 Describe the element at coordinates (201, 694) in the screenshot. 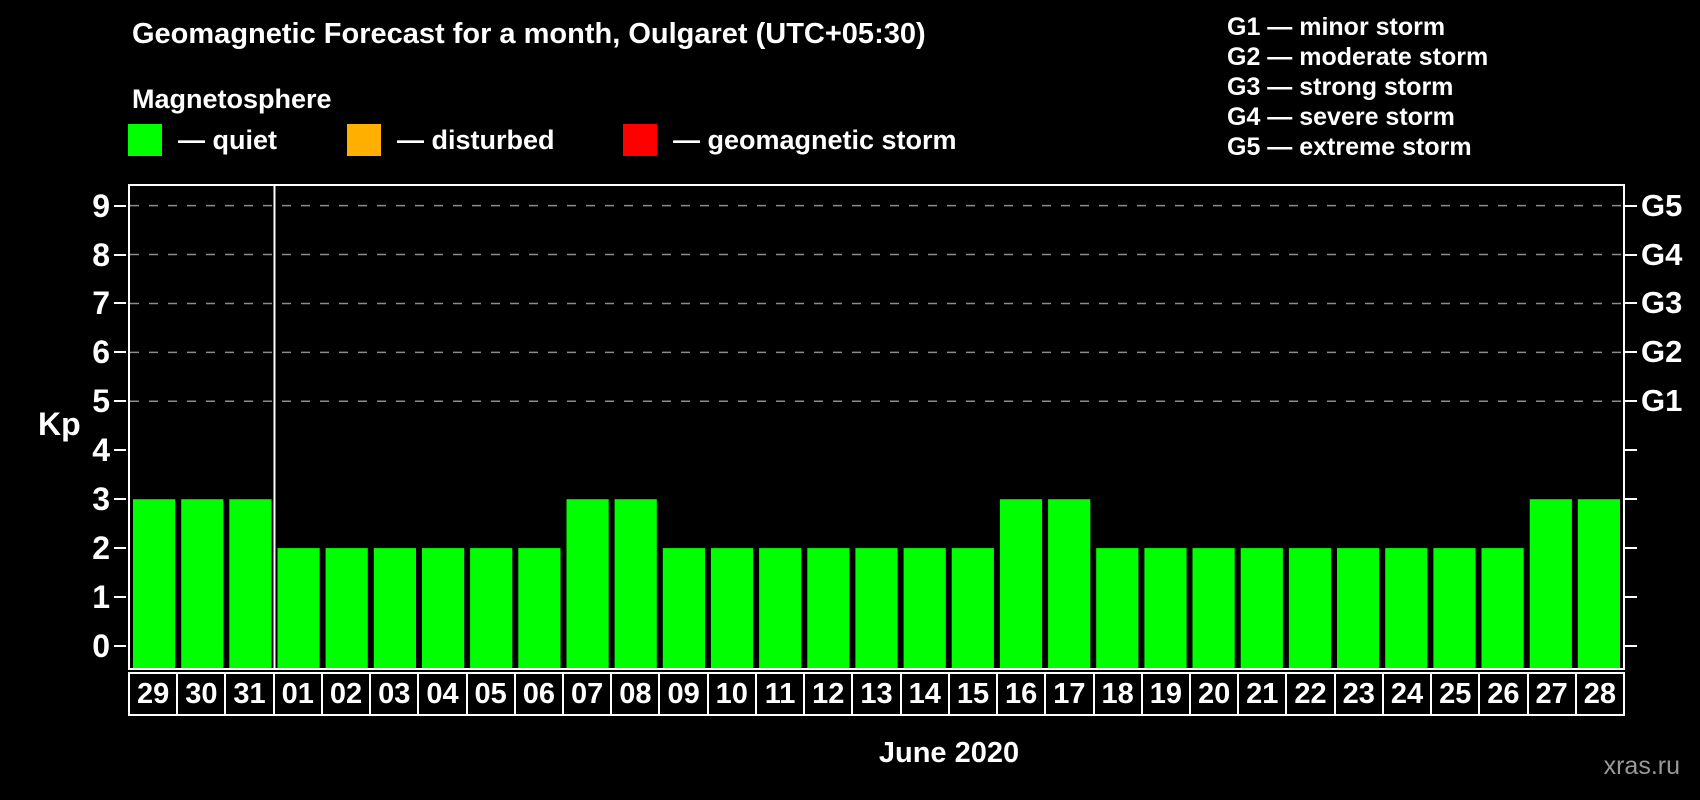

I see `date-cell-30: 30` at that location.